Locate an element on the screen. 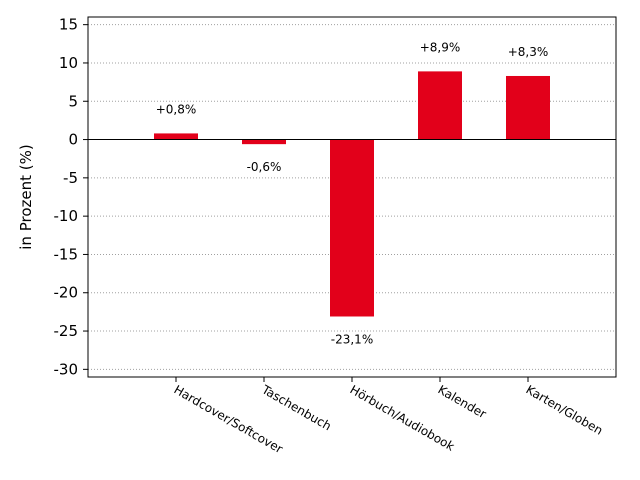 Image resolution: width=640 pixels, height=480 pixels. data-label: -23,1% is located at coordinates (352, 339).